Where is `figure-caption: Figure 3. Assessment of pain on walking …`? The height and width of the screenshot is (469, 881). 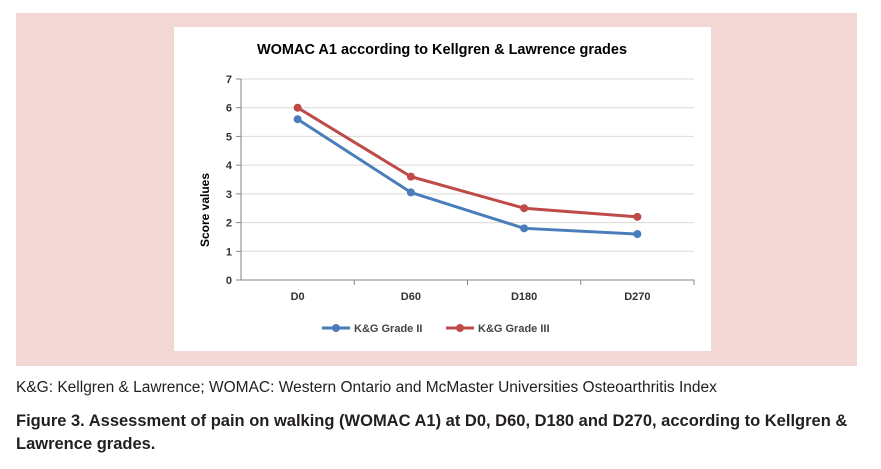 figure-caption: Figure 3. Assessment of pain on walking … is located at coordinates (432, 432).